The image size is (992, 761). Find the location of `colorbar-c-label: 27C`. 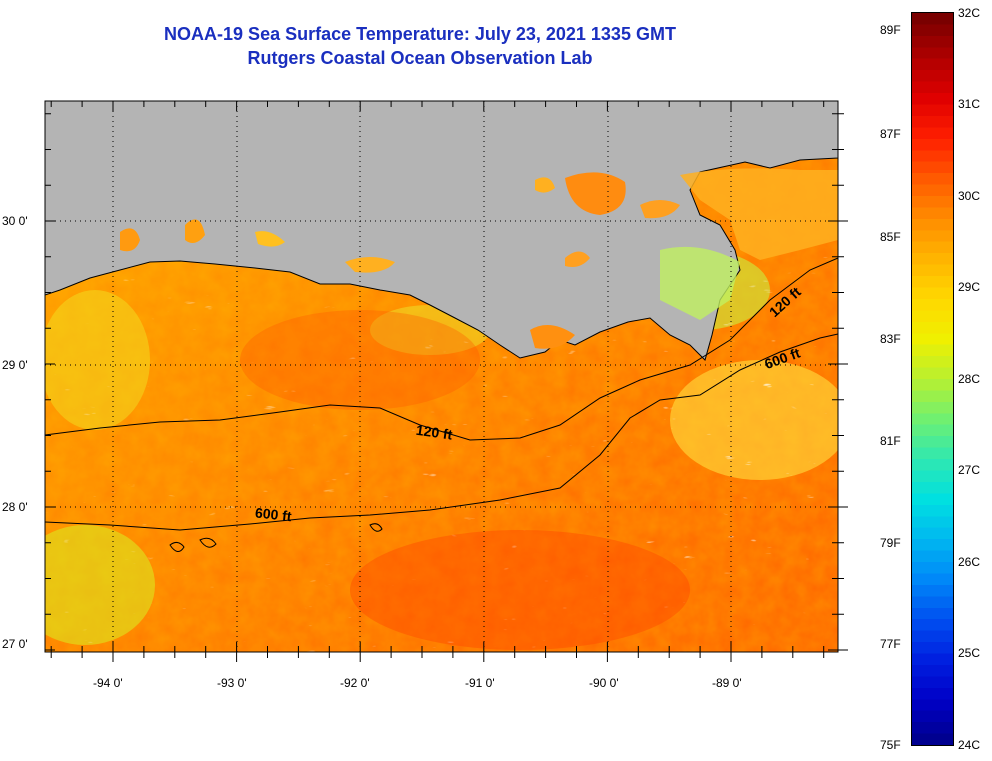

colorbar-c-label: 27C is located at coordinates (969, 470).